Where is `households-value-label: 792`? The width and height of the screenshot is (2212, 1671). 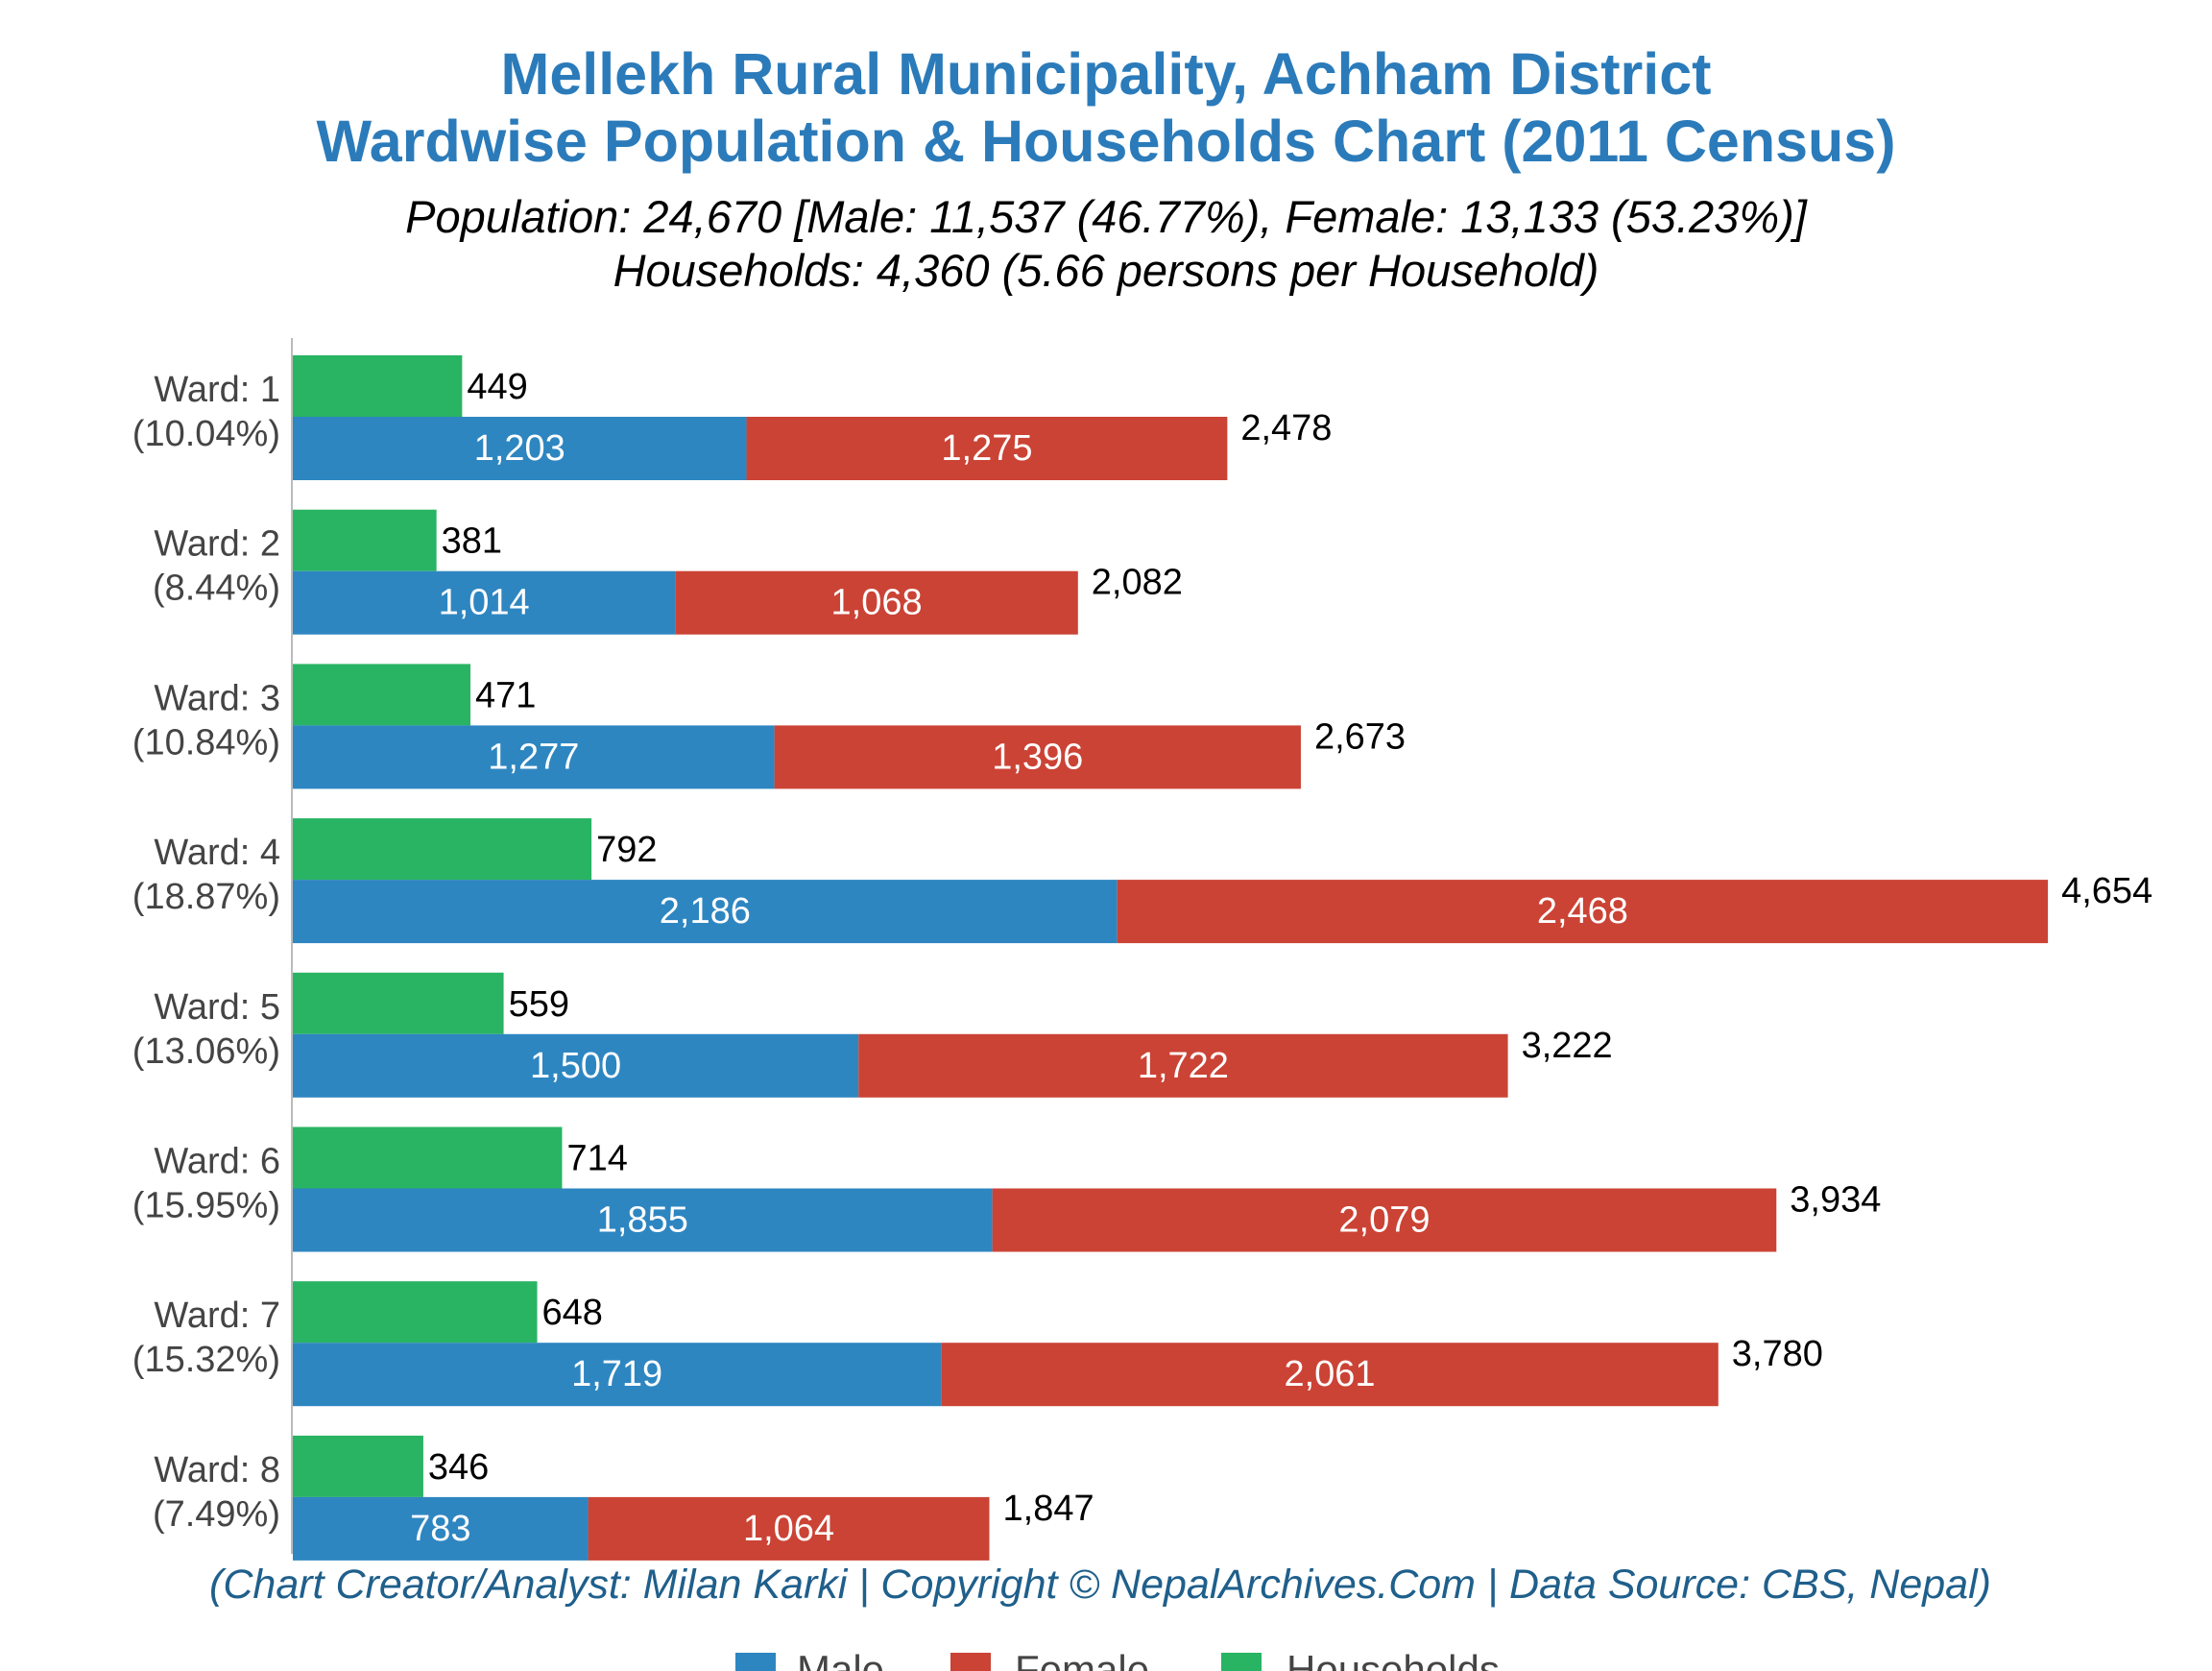
households-value-label: 792 is located at coordinates (626, 850).